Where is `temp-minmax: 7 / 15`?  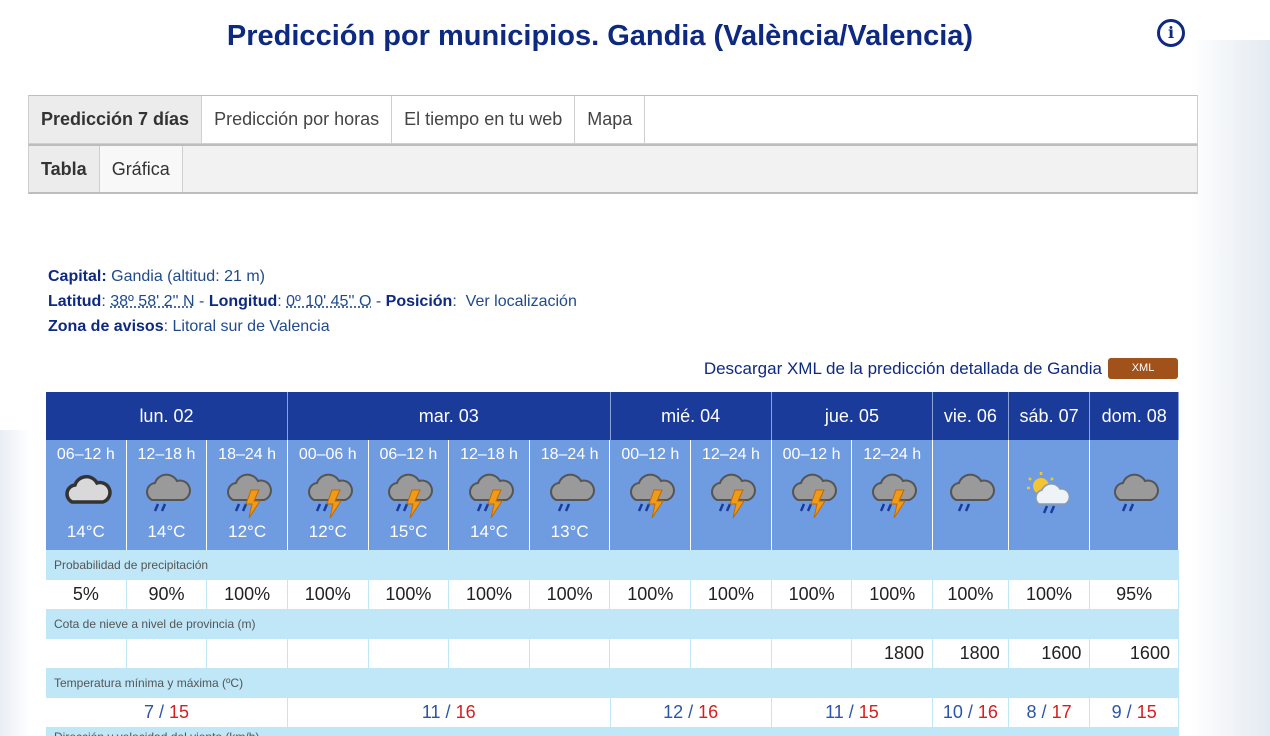
temp-minmax: 7 / 15 is located at coordinates (167, 712).